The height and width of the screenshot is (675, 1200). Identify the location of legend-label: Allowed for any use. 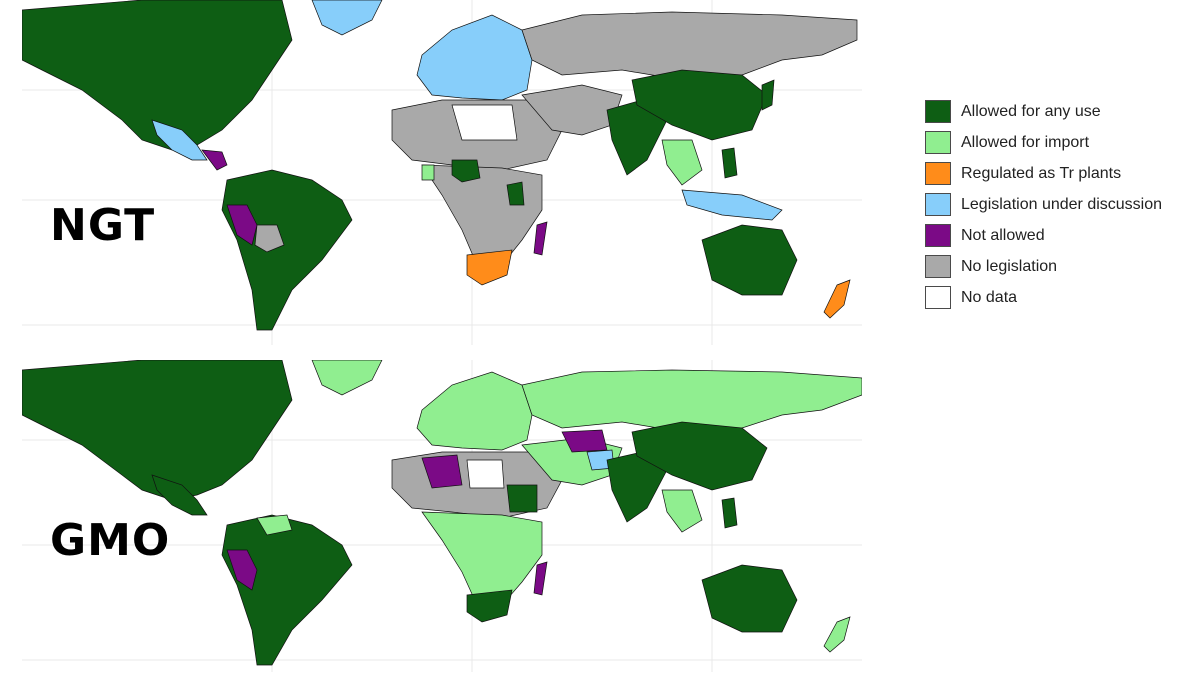
(1031, 111).